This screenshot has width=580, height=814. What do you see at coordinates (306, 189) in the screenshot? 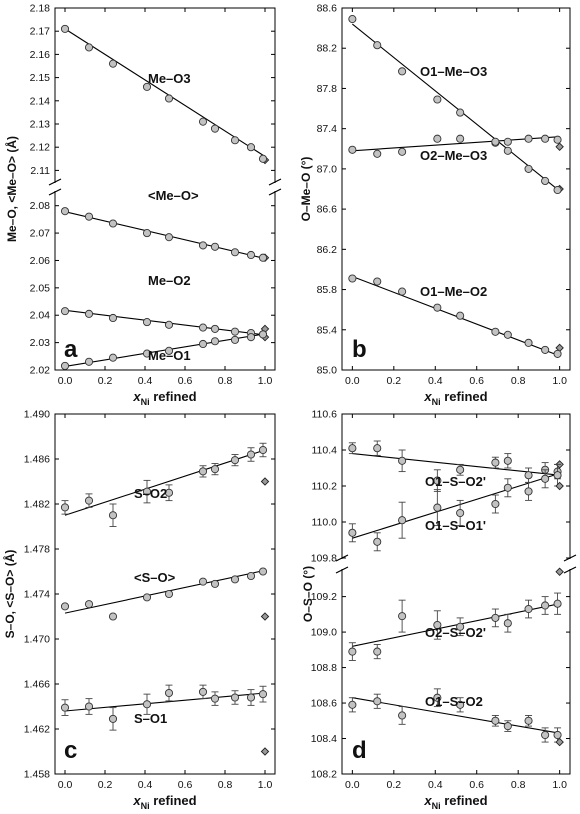
I see `y-axis-label: O–Me–O (°)` at bounding box center [306, 189].